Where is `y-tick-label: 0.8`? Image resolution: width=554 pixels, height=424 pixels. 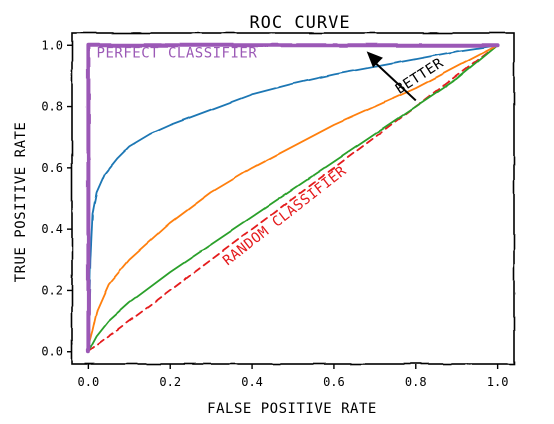
y-tick-label: 0.8 is located at coordinates (52, 107).